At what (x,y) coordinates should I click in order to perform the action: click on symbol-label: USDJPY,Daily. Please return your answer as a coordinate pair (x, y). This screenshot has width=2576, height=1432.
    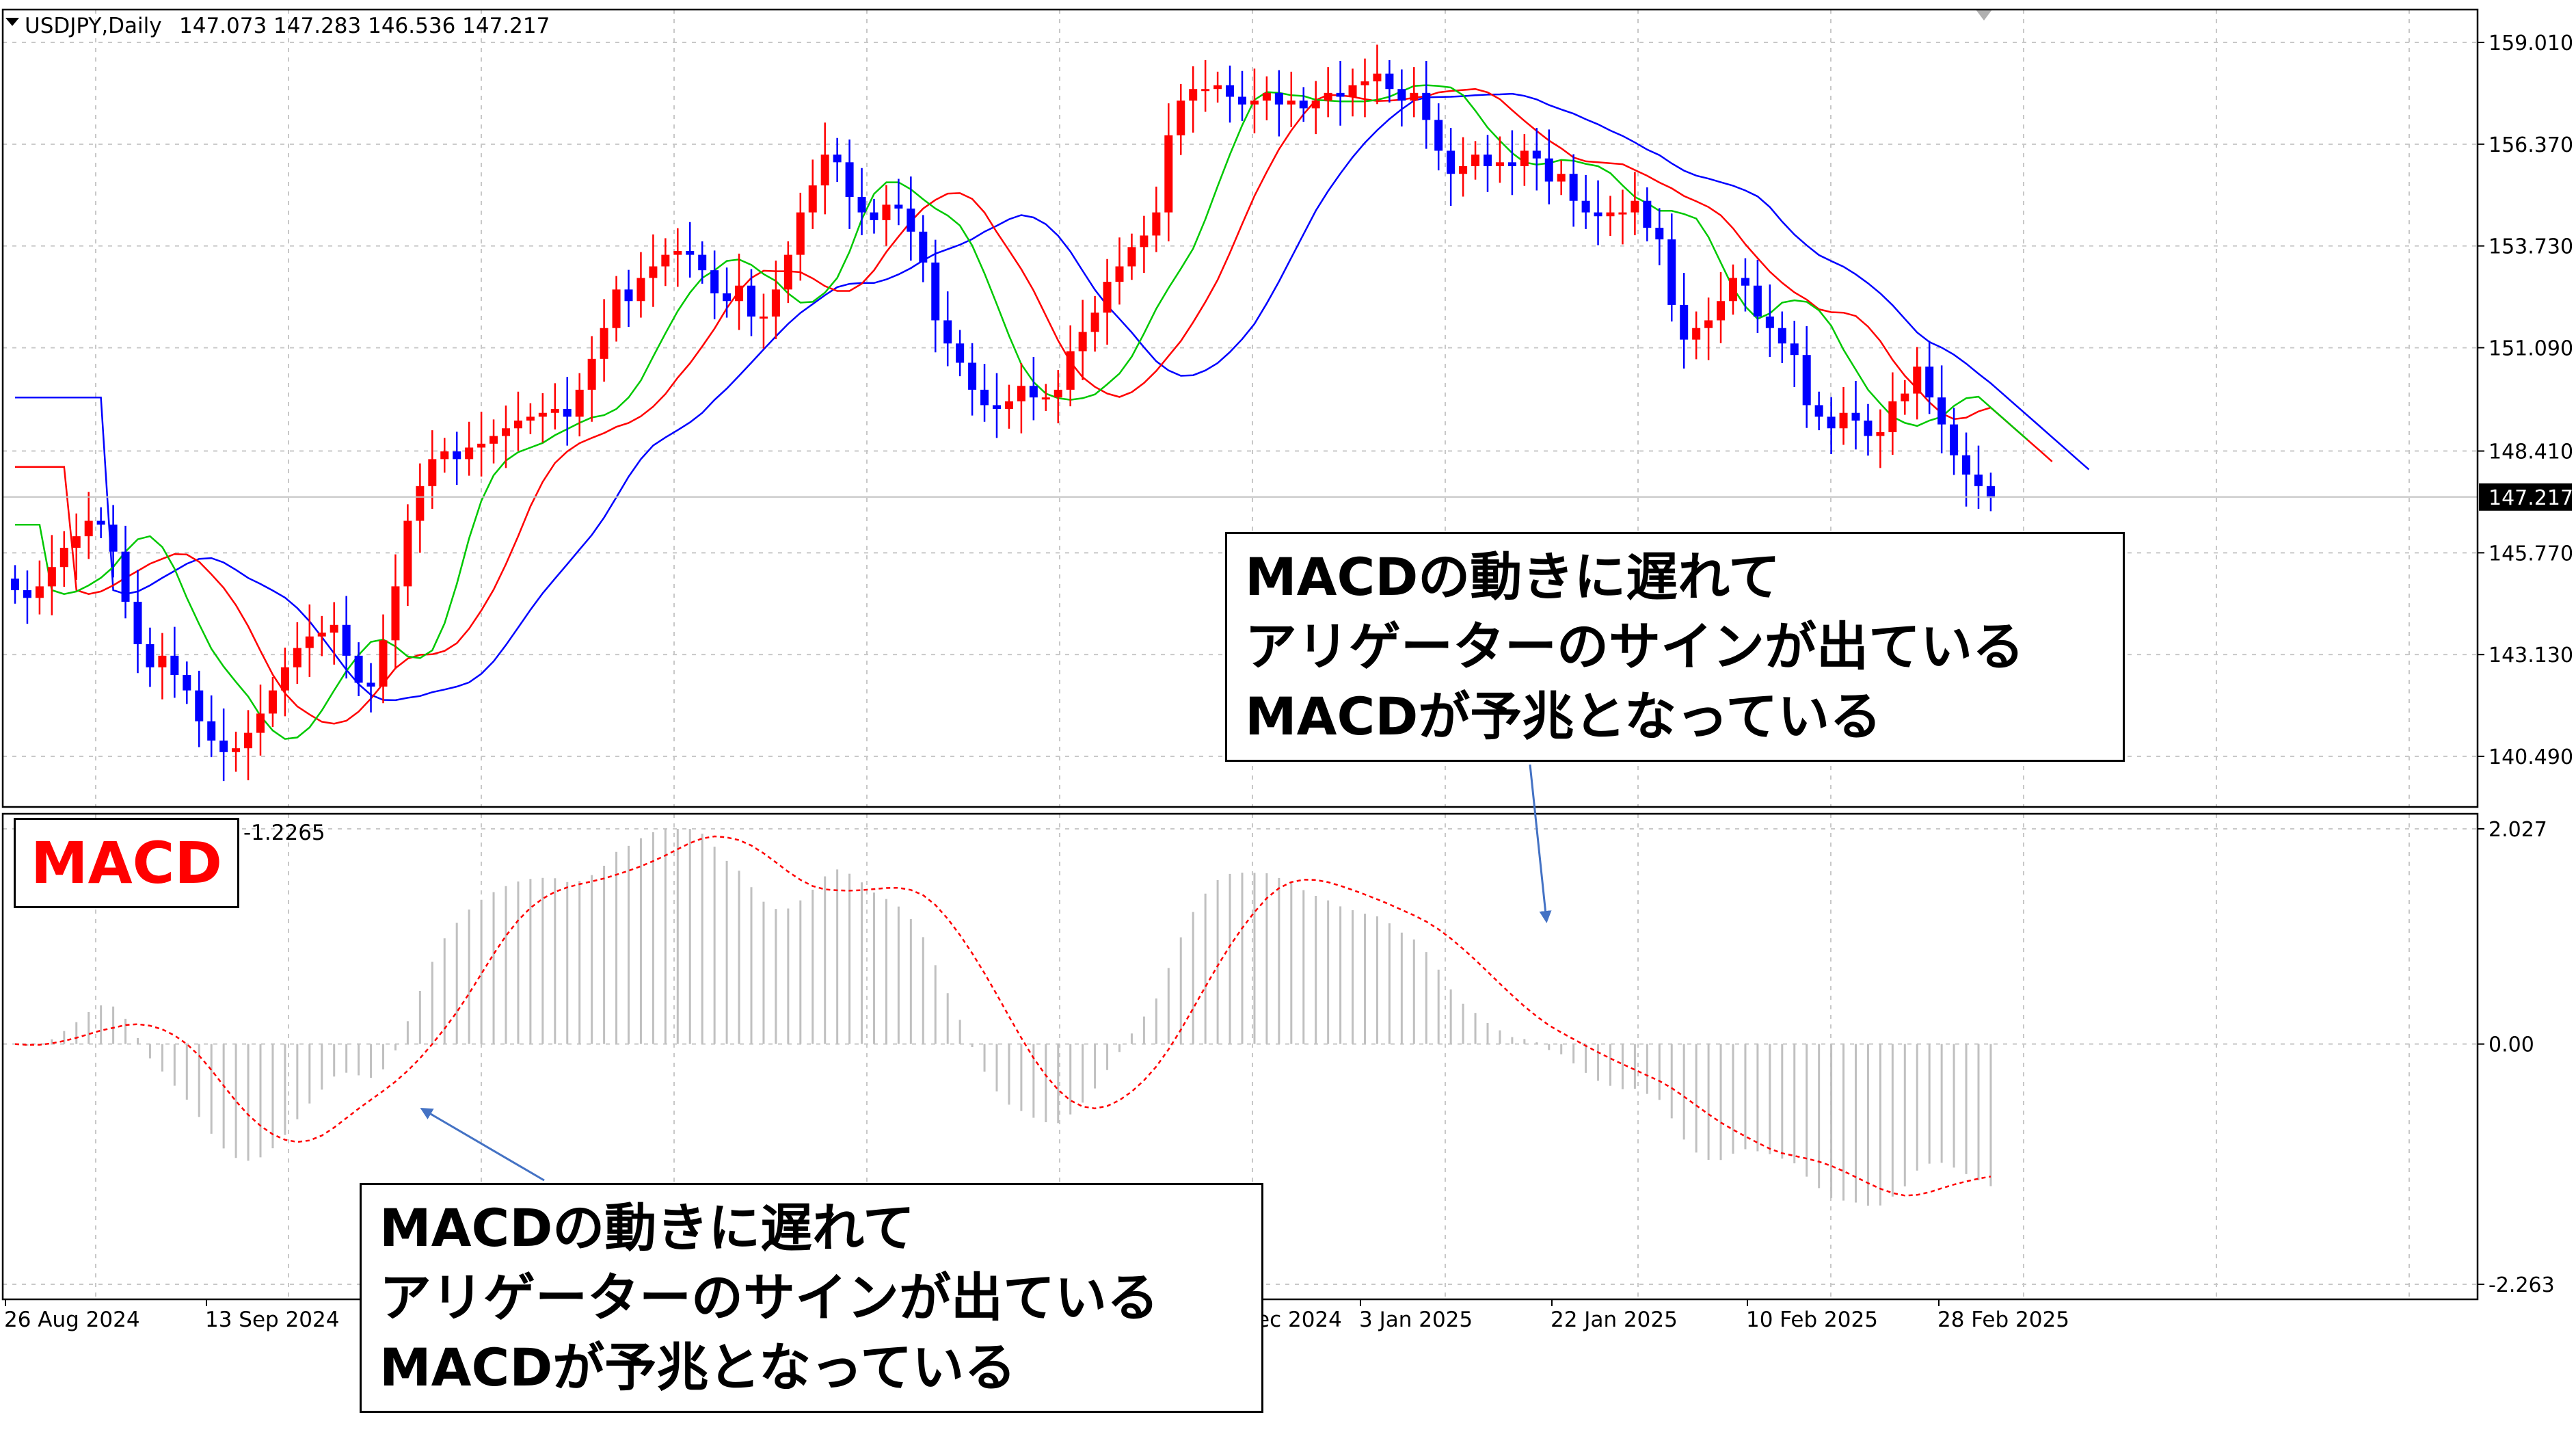
    Looking at the image, I should click on (93, 26).